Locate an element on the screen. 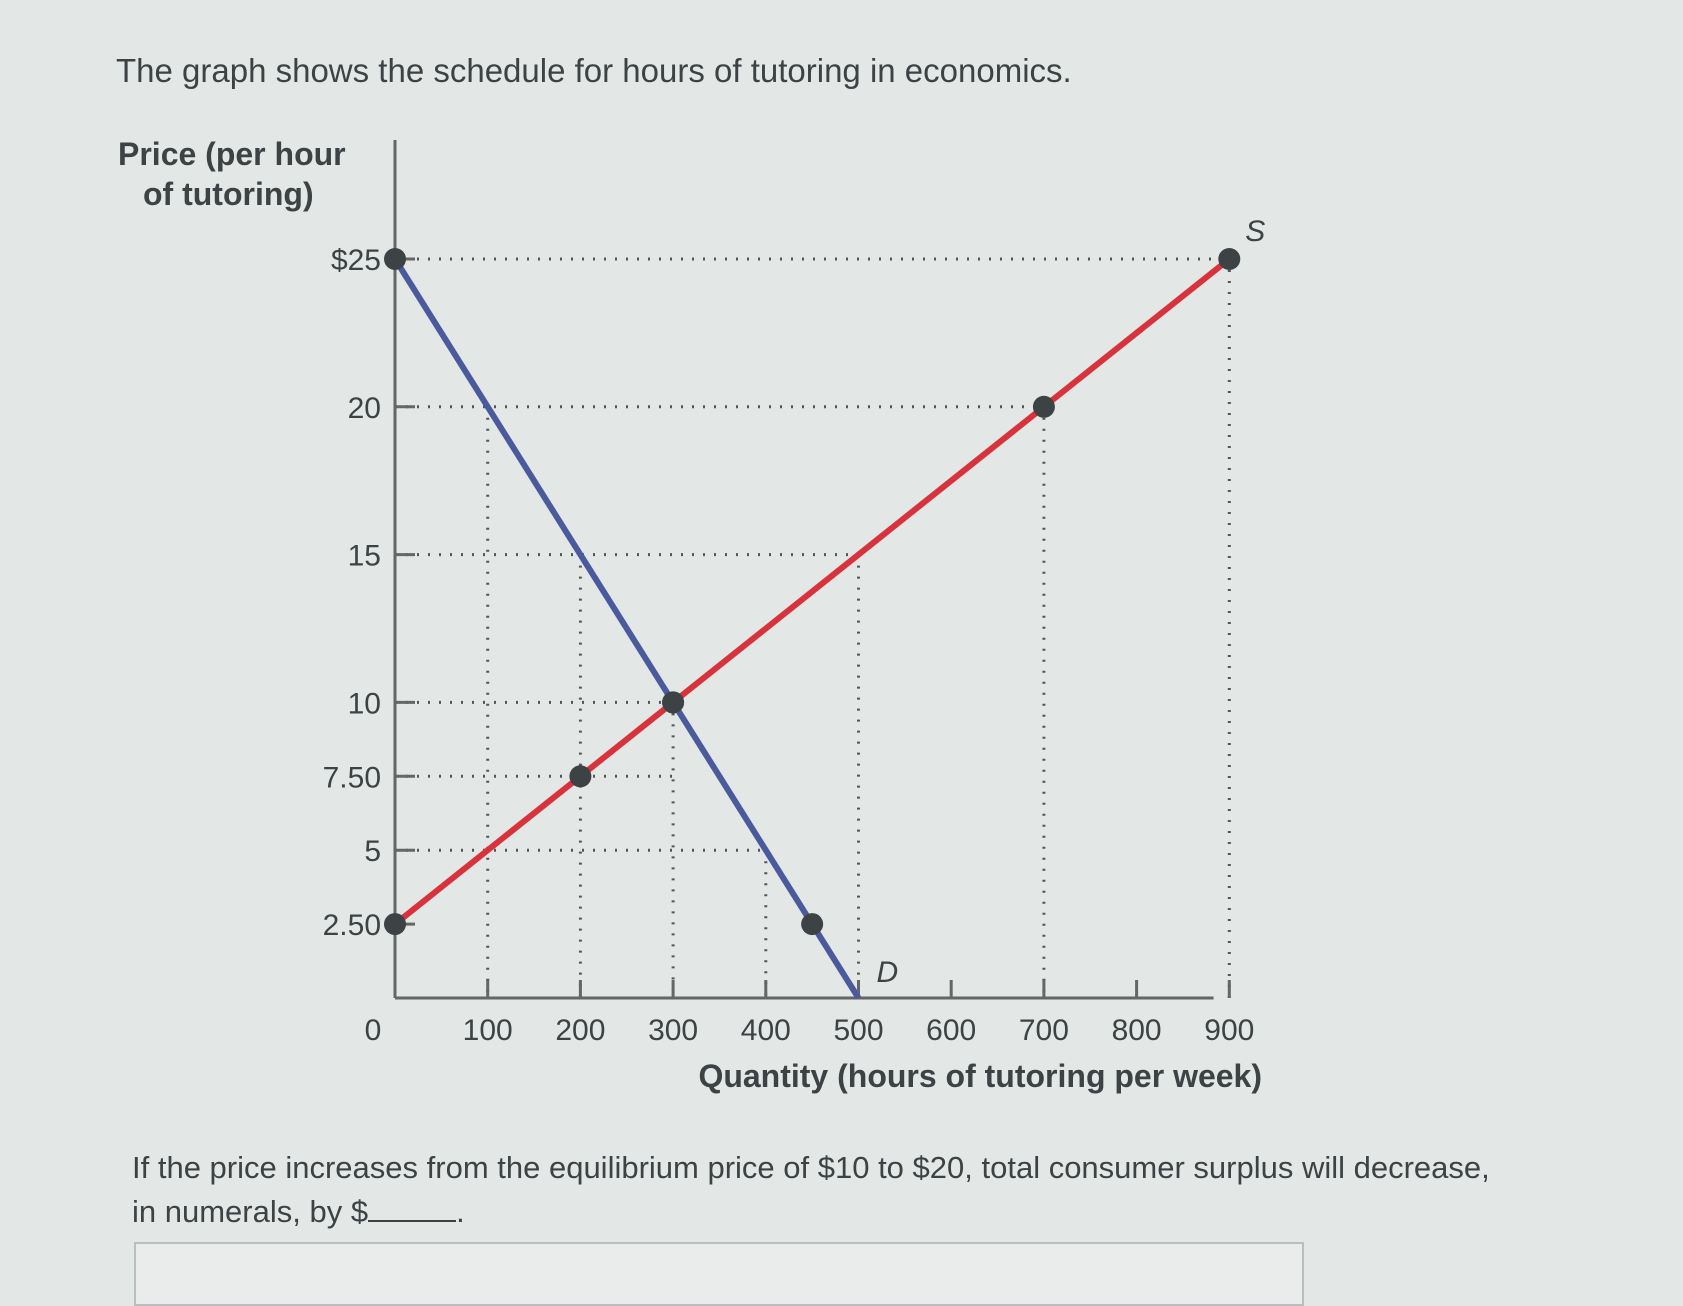  x-tick-label: 700 is located at coordinates (1044, 1030).